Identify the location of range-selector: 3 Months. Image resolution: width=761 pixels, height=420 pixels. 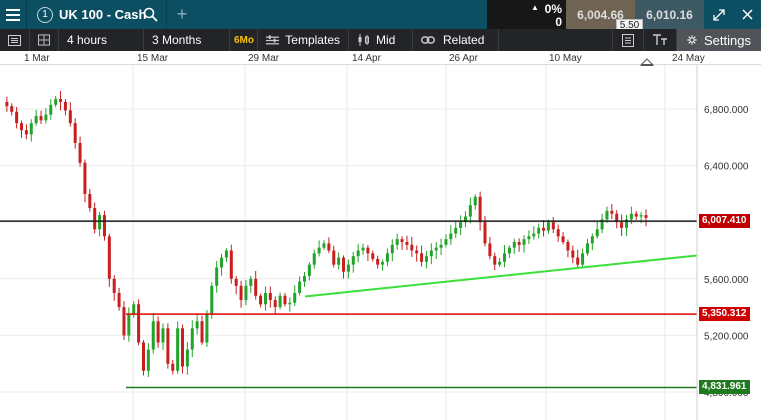
(187, 40).